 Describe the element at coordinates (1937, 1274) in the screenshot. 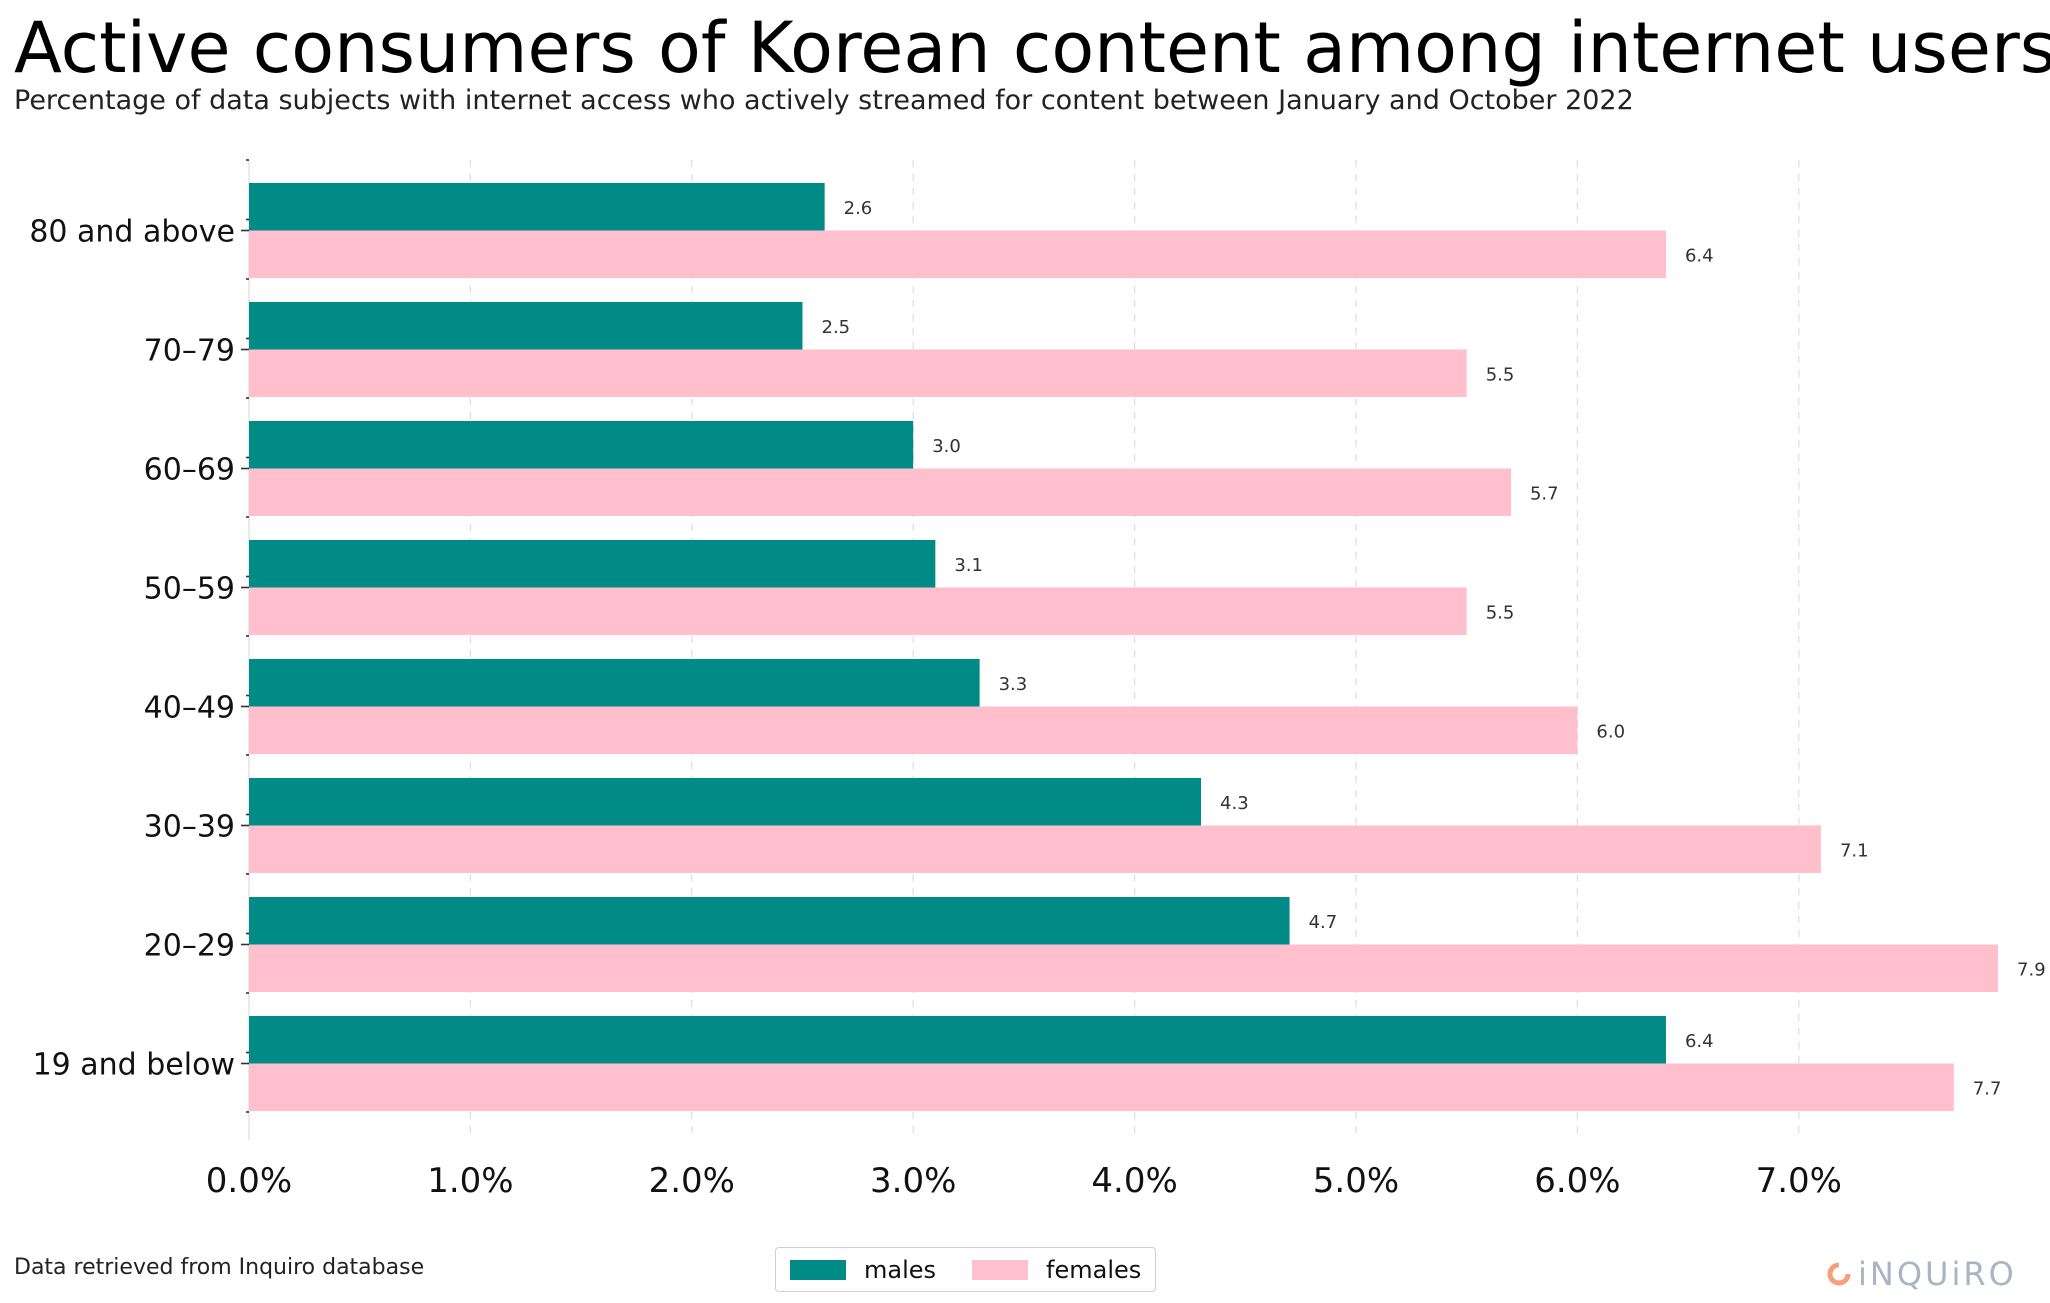

I see `logo-text: iNQUiRO` at that location.